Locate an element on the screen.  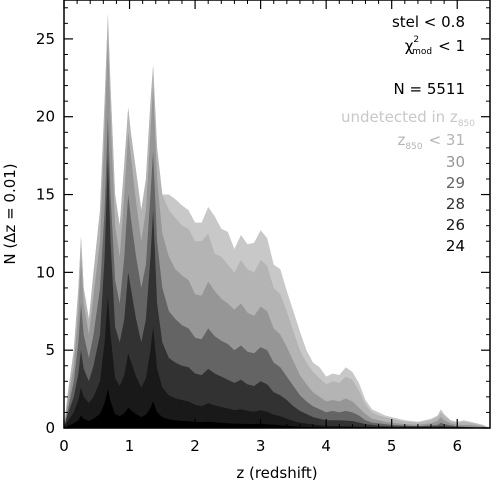
y-axis-label: N (Δz = 0.01) is located at coordinates (10, 213).